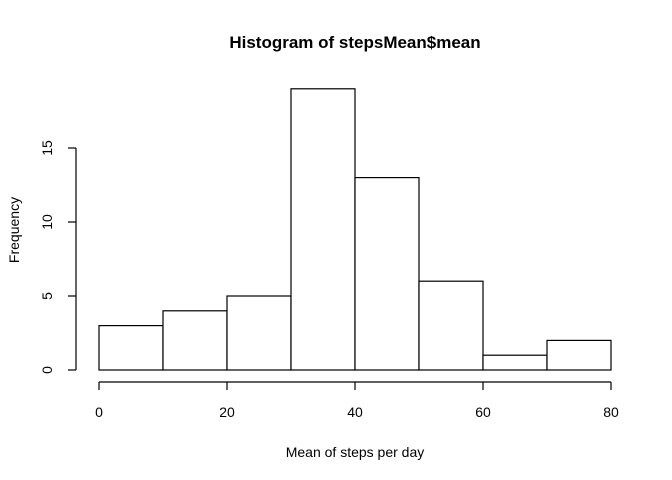 This screenshot has width=672, height=480. I want to click on x-tick-label-80: 80, so click(611, 412).